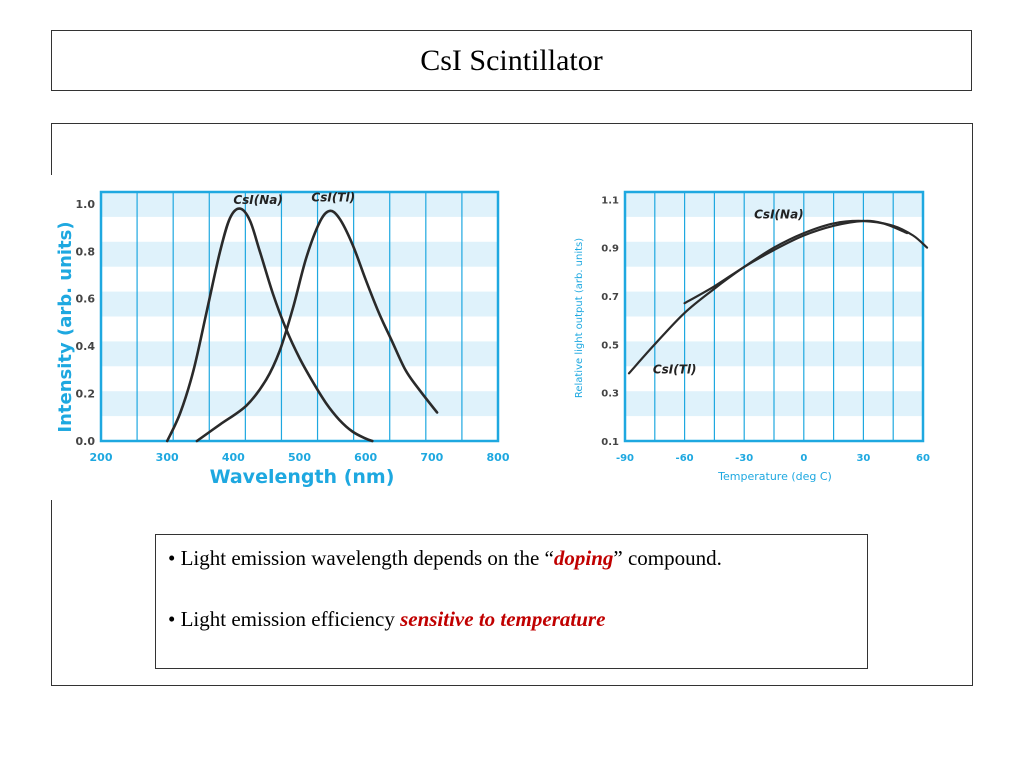 This screenshot has height=768, width=1024. I want to click on x-tick-label: 700, so click(431, 457).